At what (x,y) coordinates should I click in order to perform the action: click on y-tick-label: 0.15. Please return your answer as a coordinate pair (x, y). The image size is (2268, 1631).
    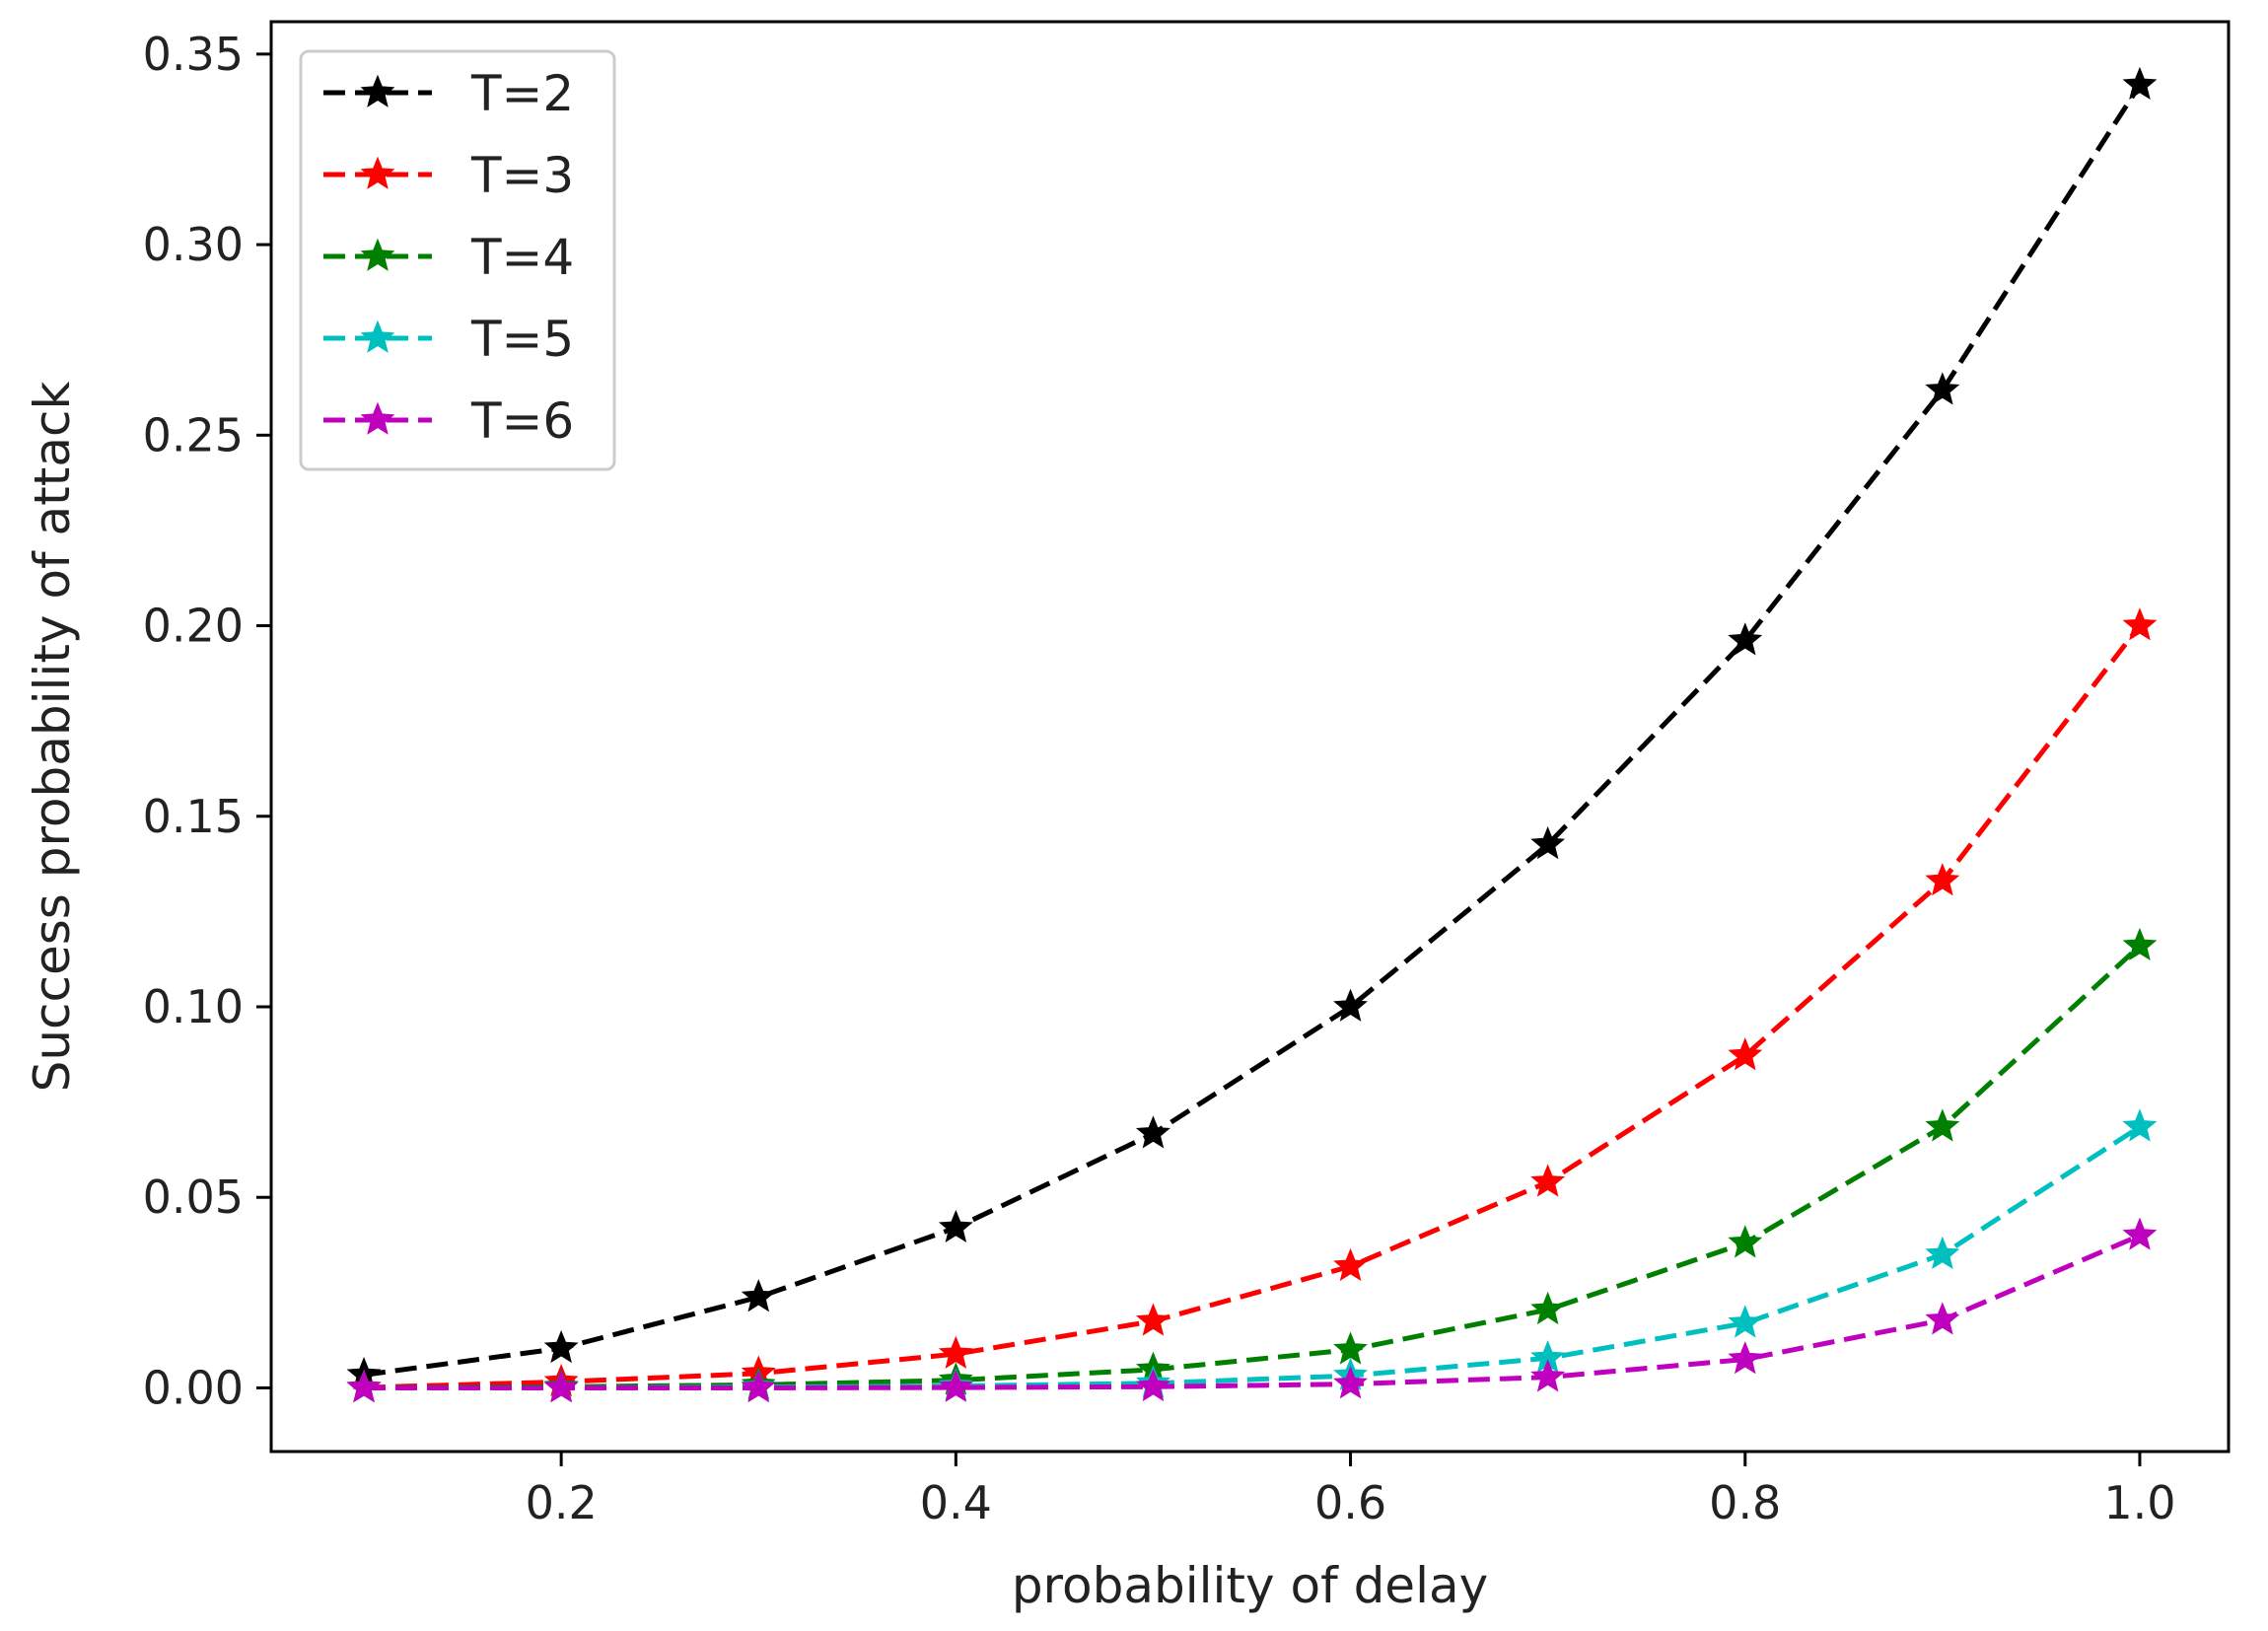
    Looking at the image, I should click on (193, 816).